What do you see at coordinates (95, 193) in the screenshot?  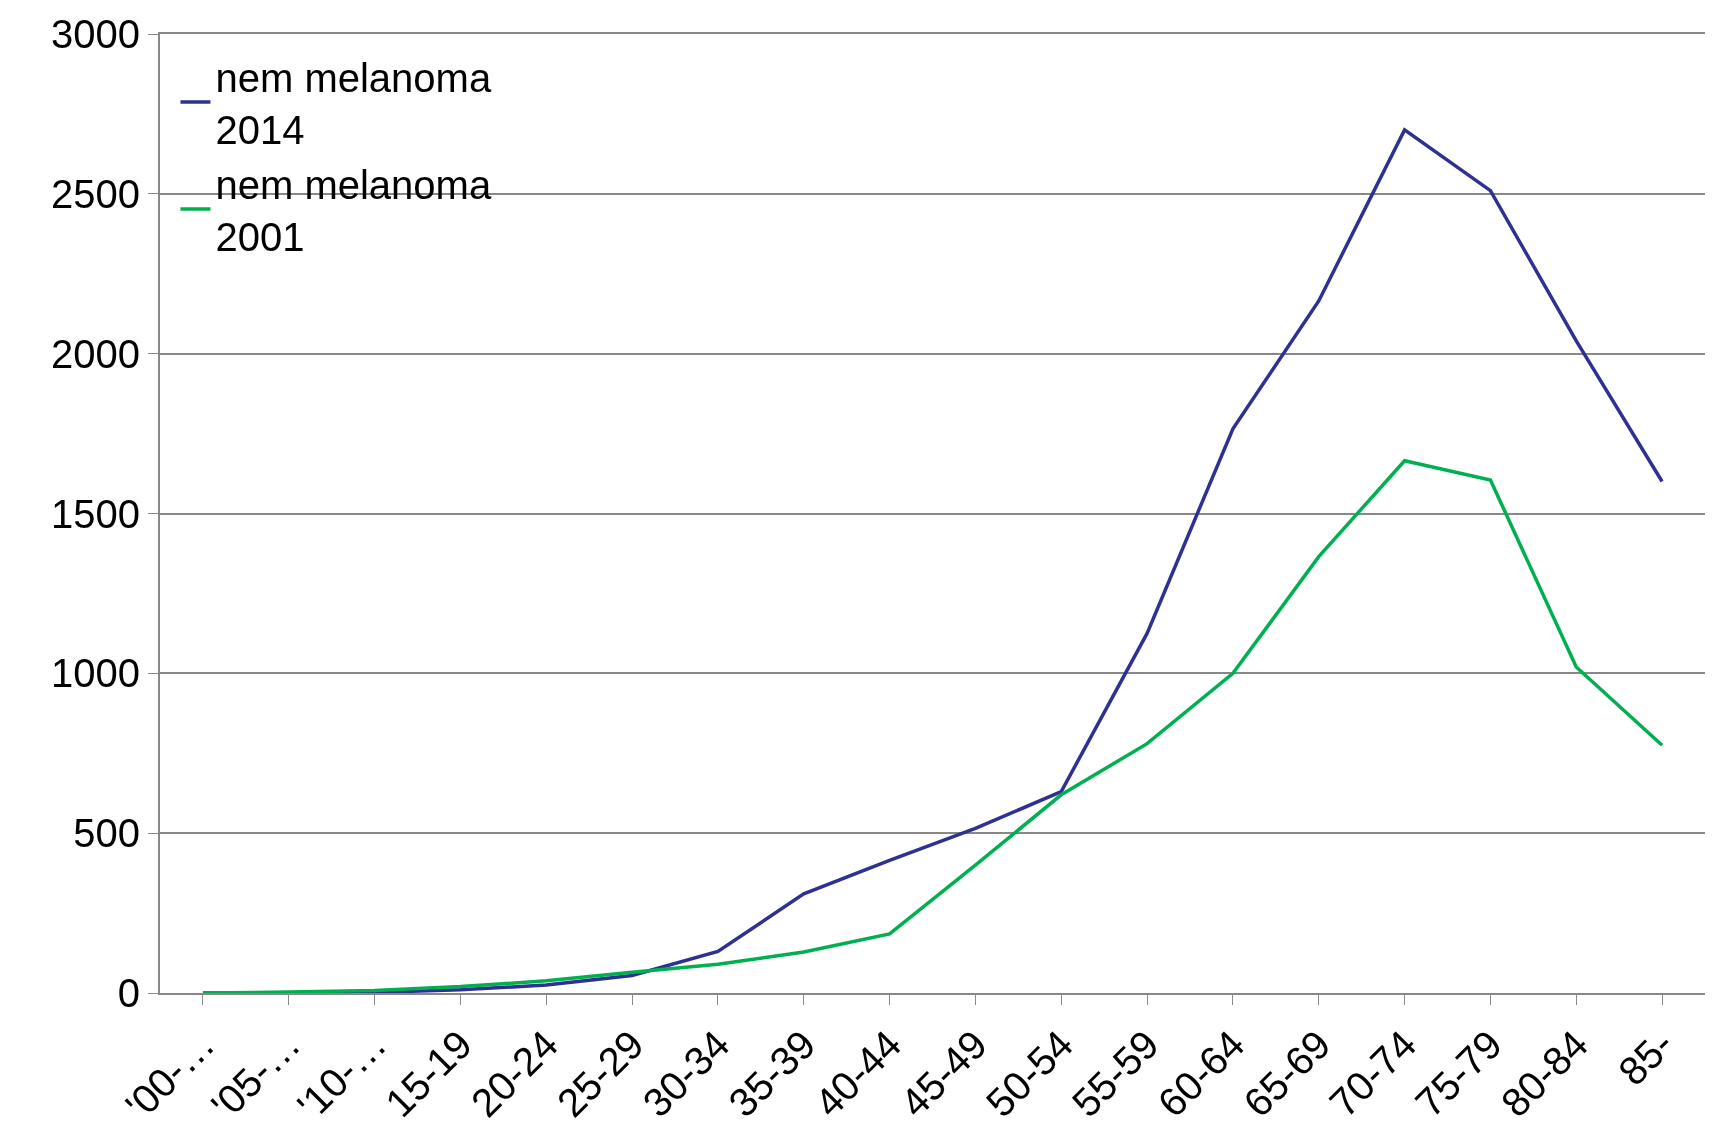 I see `y-tick-label: 2500` at bounding box center [95, 193].